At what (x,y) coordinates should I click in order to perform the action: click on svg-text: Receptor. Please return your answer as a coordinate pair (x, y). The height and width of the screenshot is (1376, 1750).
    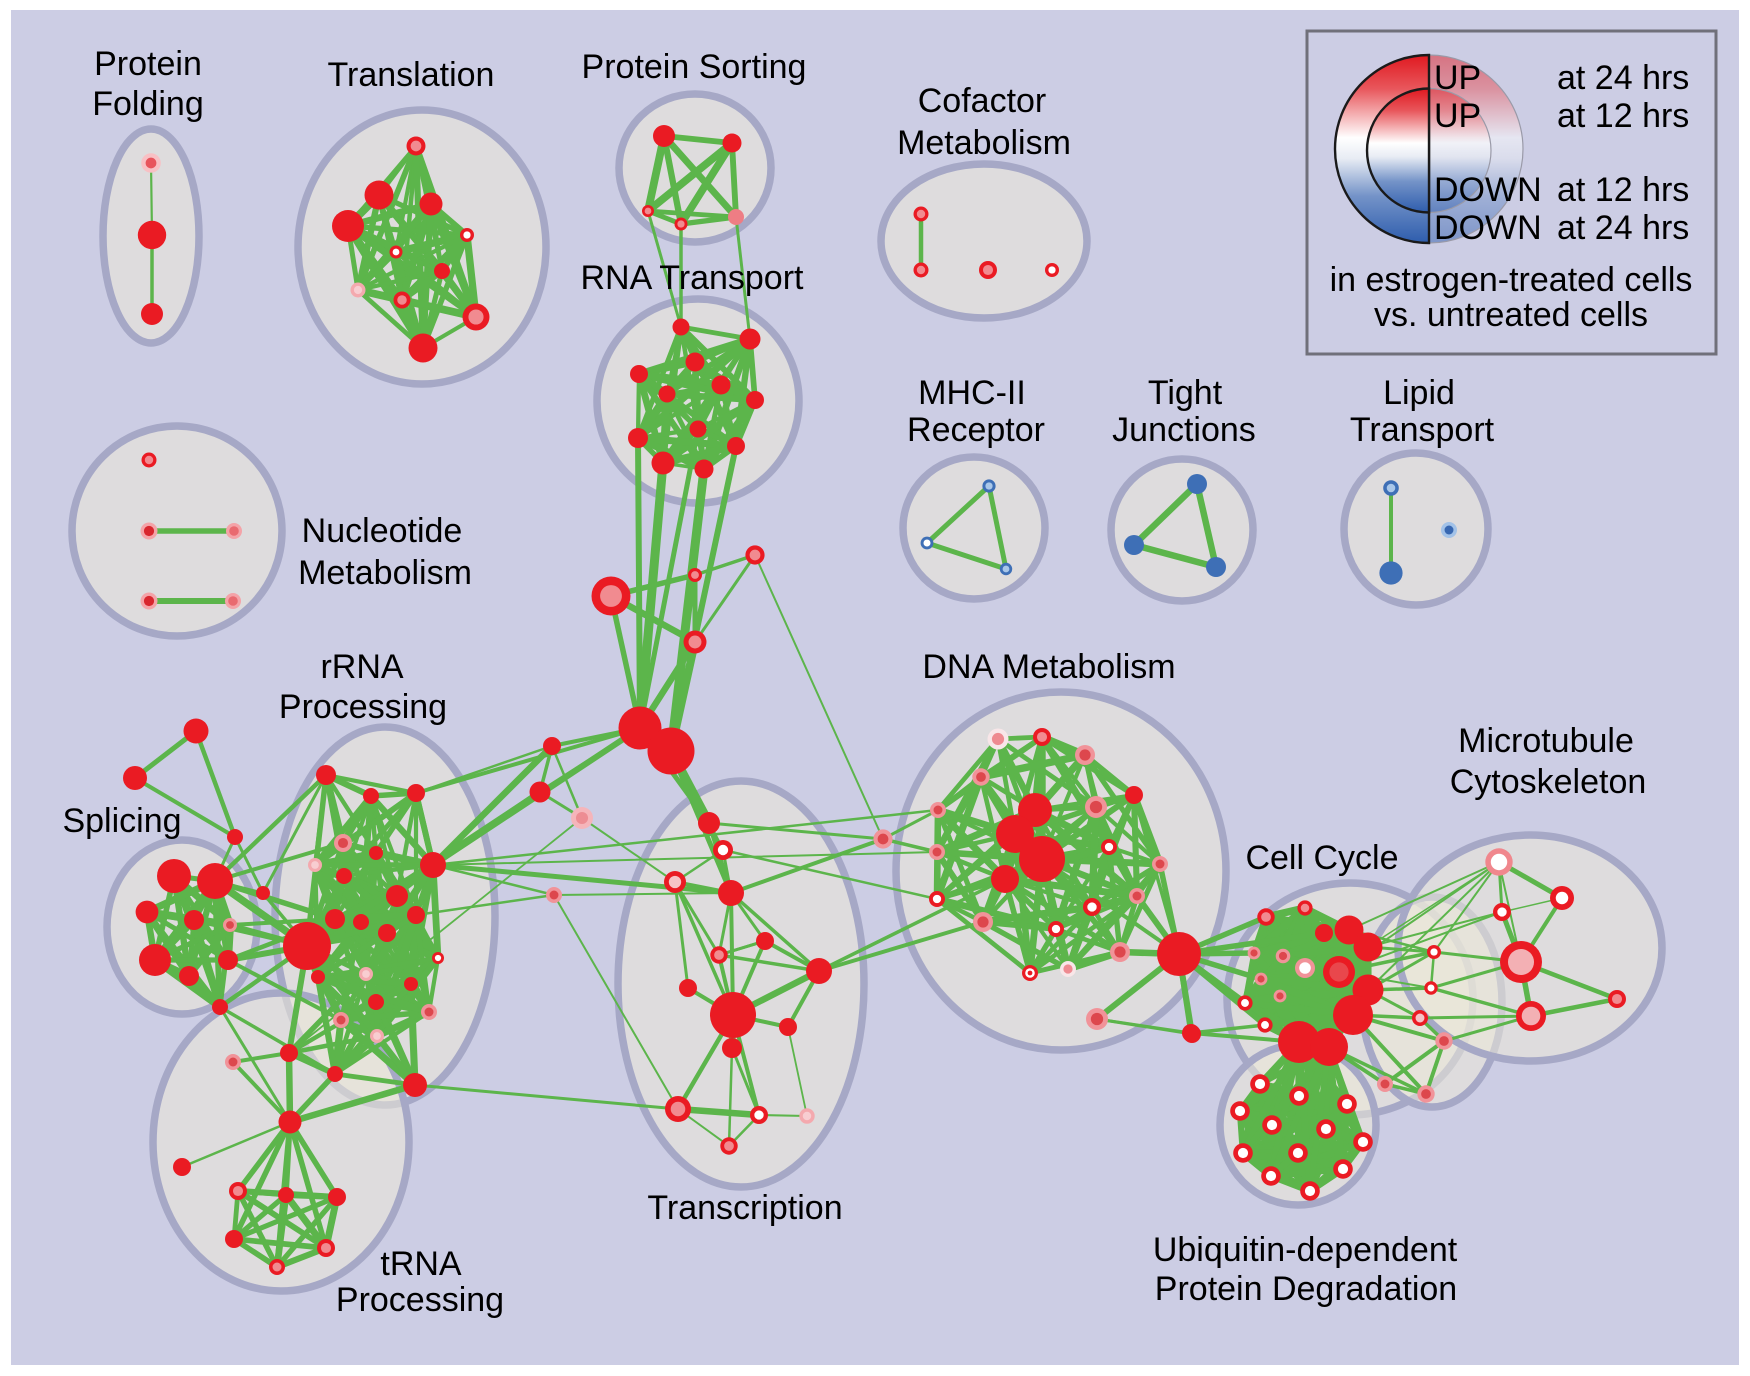
    Looking at the image, I should click on (976, 430).